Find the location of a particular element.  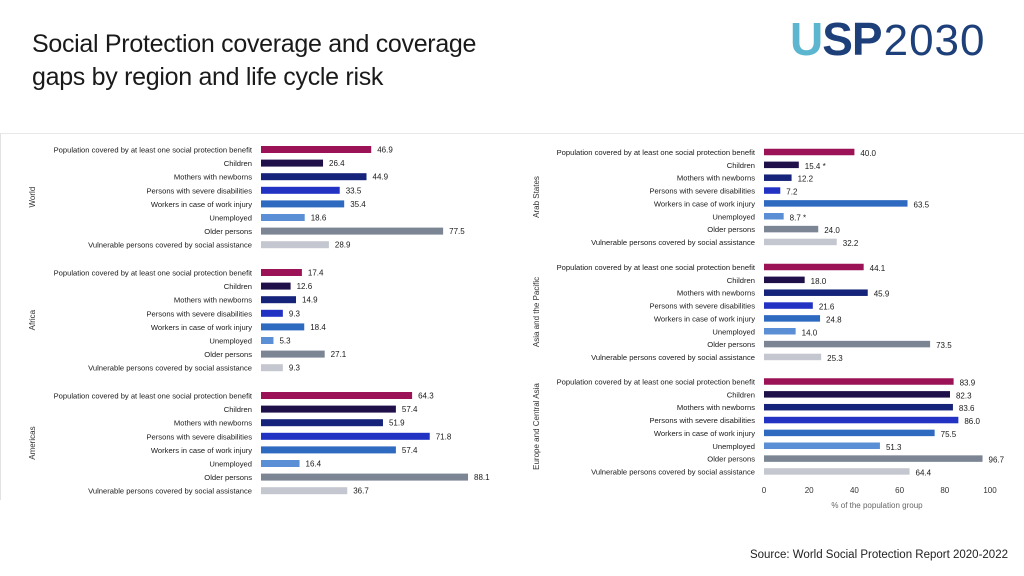

value-label-europe-and-central-asia-disabilities: 86.0 is located at coordinates (972, 421).